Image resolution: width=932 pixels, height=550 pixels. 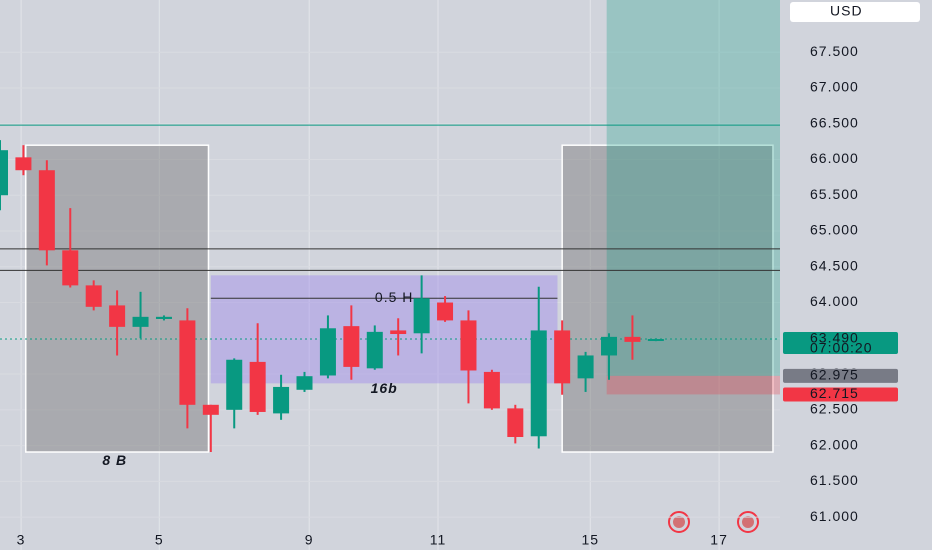 What do you see at coordinates (834, 87) in the screenshot?
I see `y-tick-label: 67.000` at bounding box center [834, 87].